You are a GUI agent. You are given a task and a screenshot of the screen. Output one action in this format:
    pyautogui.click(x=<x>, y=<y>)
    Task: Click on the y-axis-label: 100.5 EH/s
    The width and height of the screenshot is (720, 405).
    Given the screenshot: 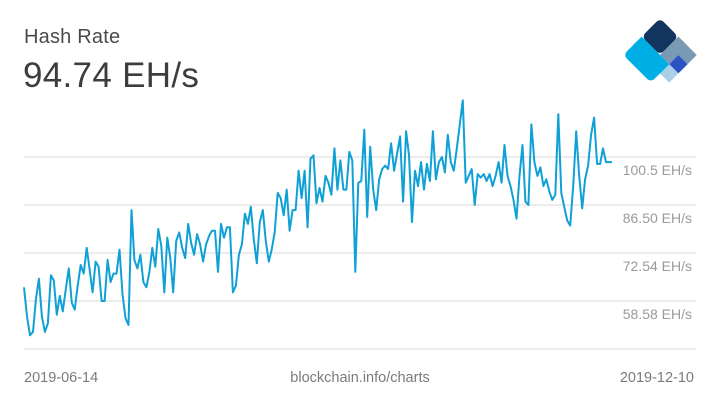 What is the action you would take?
    pyautogui.click(x=657, y=170)
    